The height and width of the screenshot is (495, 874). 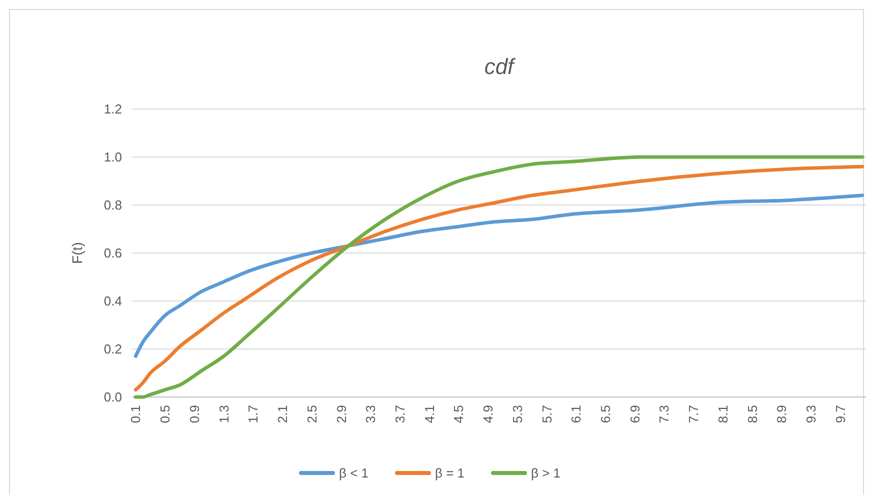 I want to click on y-tick-label: 0.6, so click(x=113, y=253).